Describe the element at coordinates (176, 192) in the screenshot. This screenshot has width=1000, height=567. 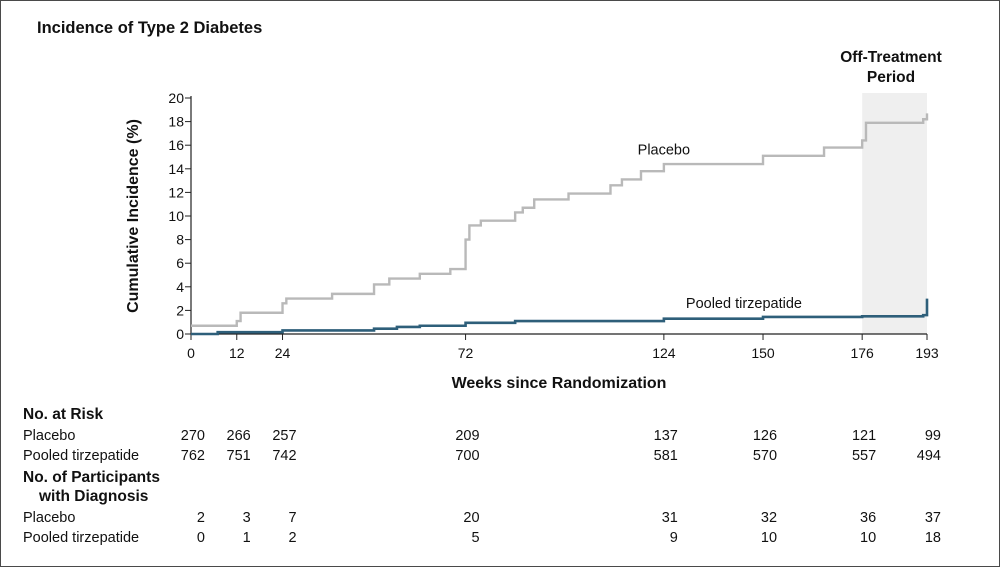
I see `y-tick-label: 12` at that location.